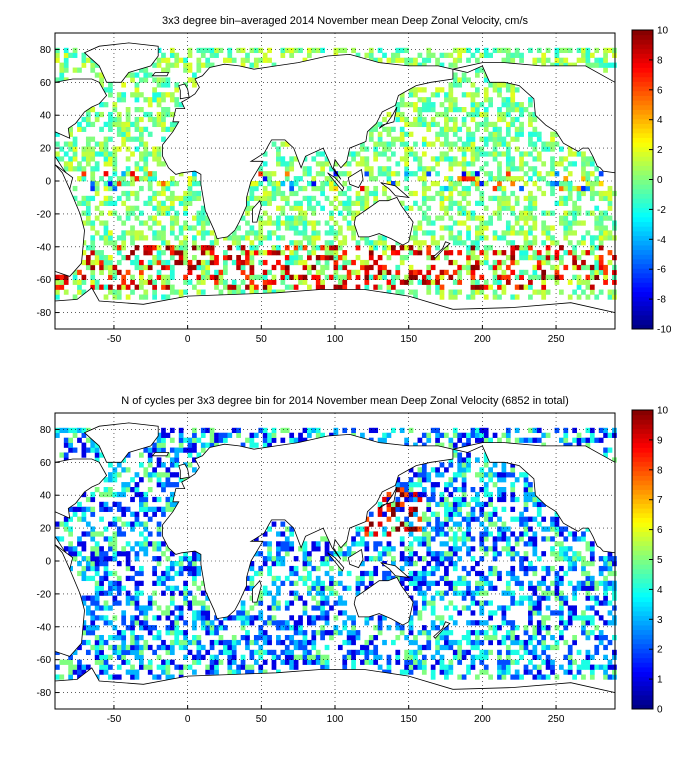  I want to click on coastline, so click(388, 497).